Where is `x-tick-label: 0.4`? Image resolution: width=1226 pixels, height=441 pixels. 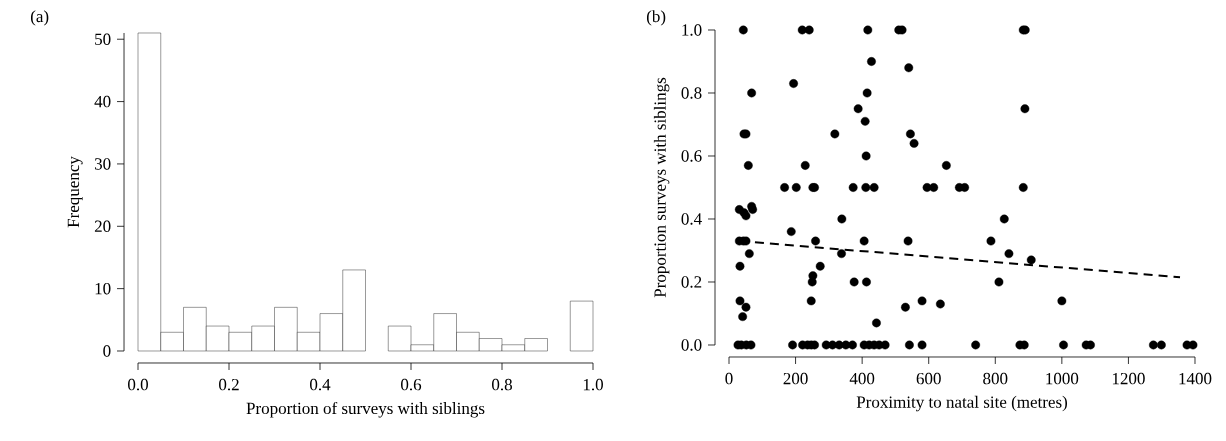 x-tick-label: 0.4 is located at coordinates (320, 384).